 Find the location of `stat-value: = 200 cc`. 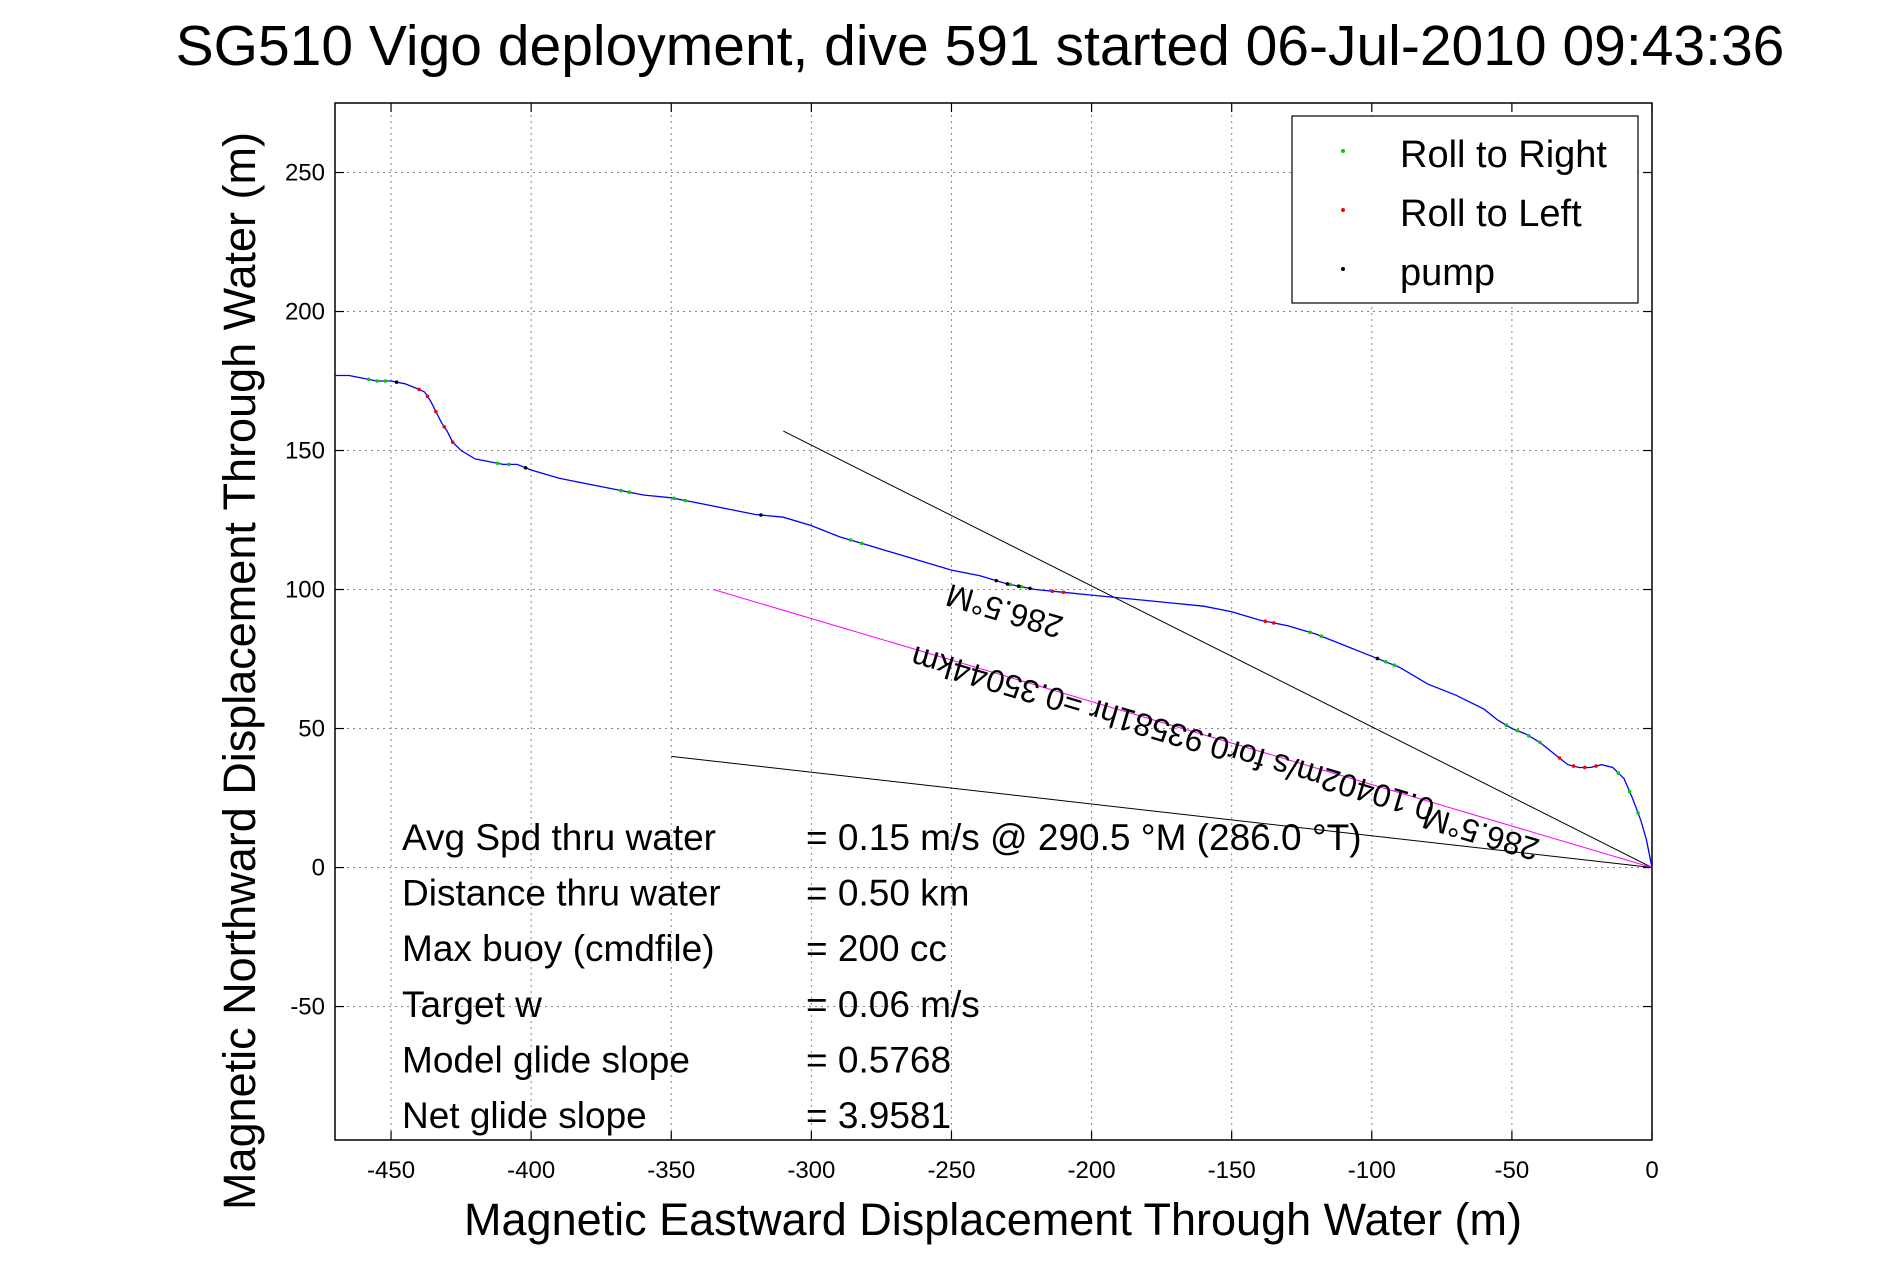

stat-value: = 200 cc is located at coordinates (876, 948).